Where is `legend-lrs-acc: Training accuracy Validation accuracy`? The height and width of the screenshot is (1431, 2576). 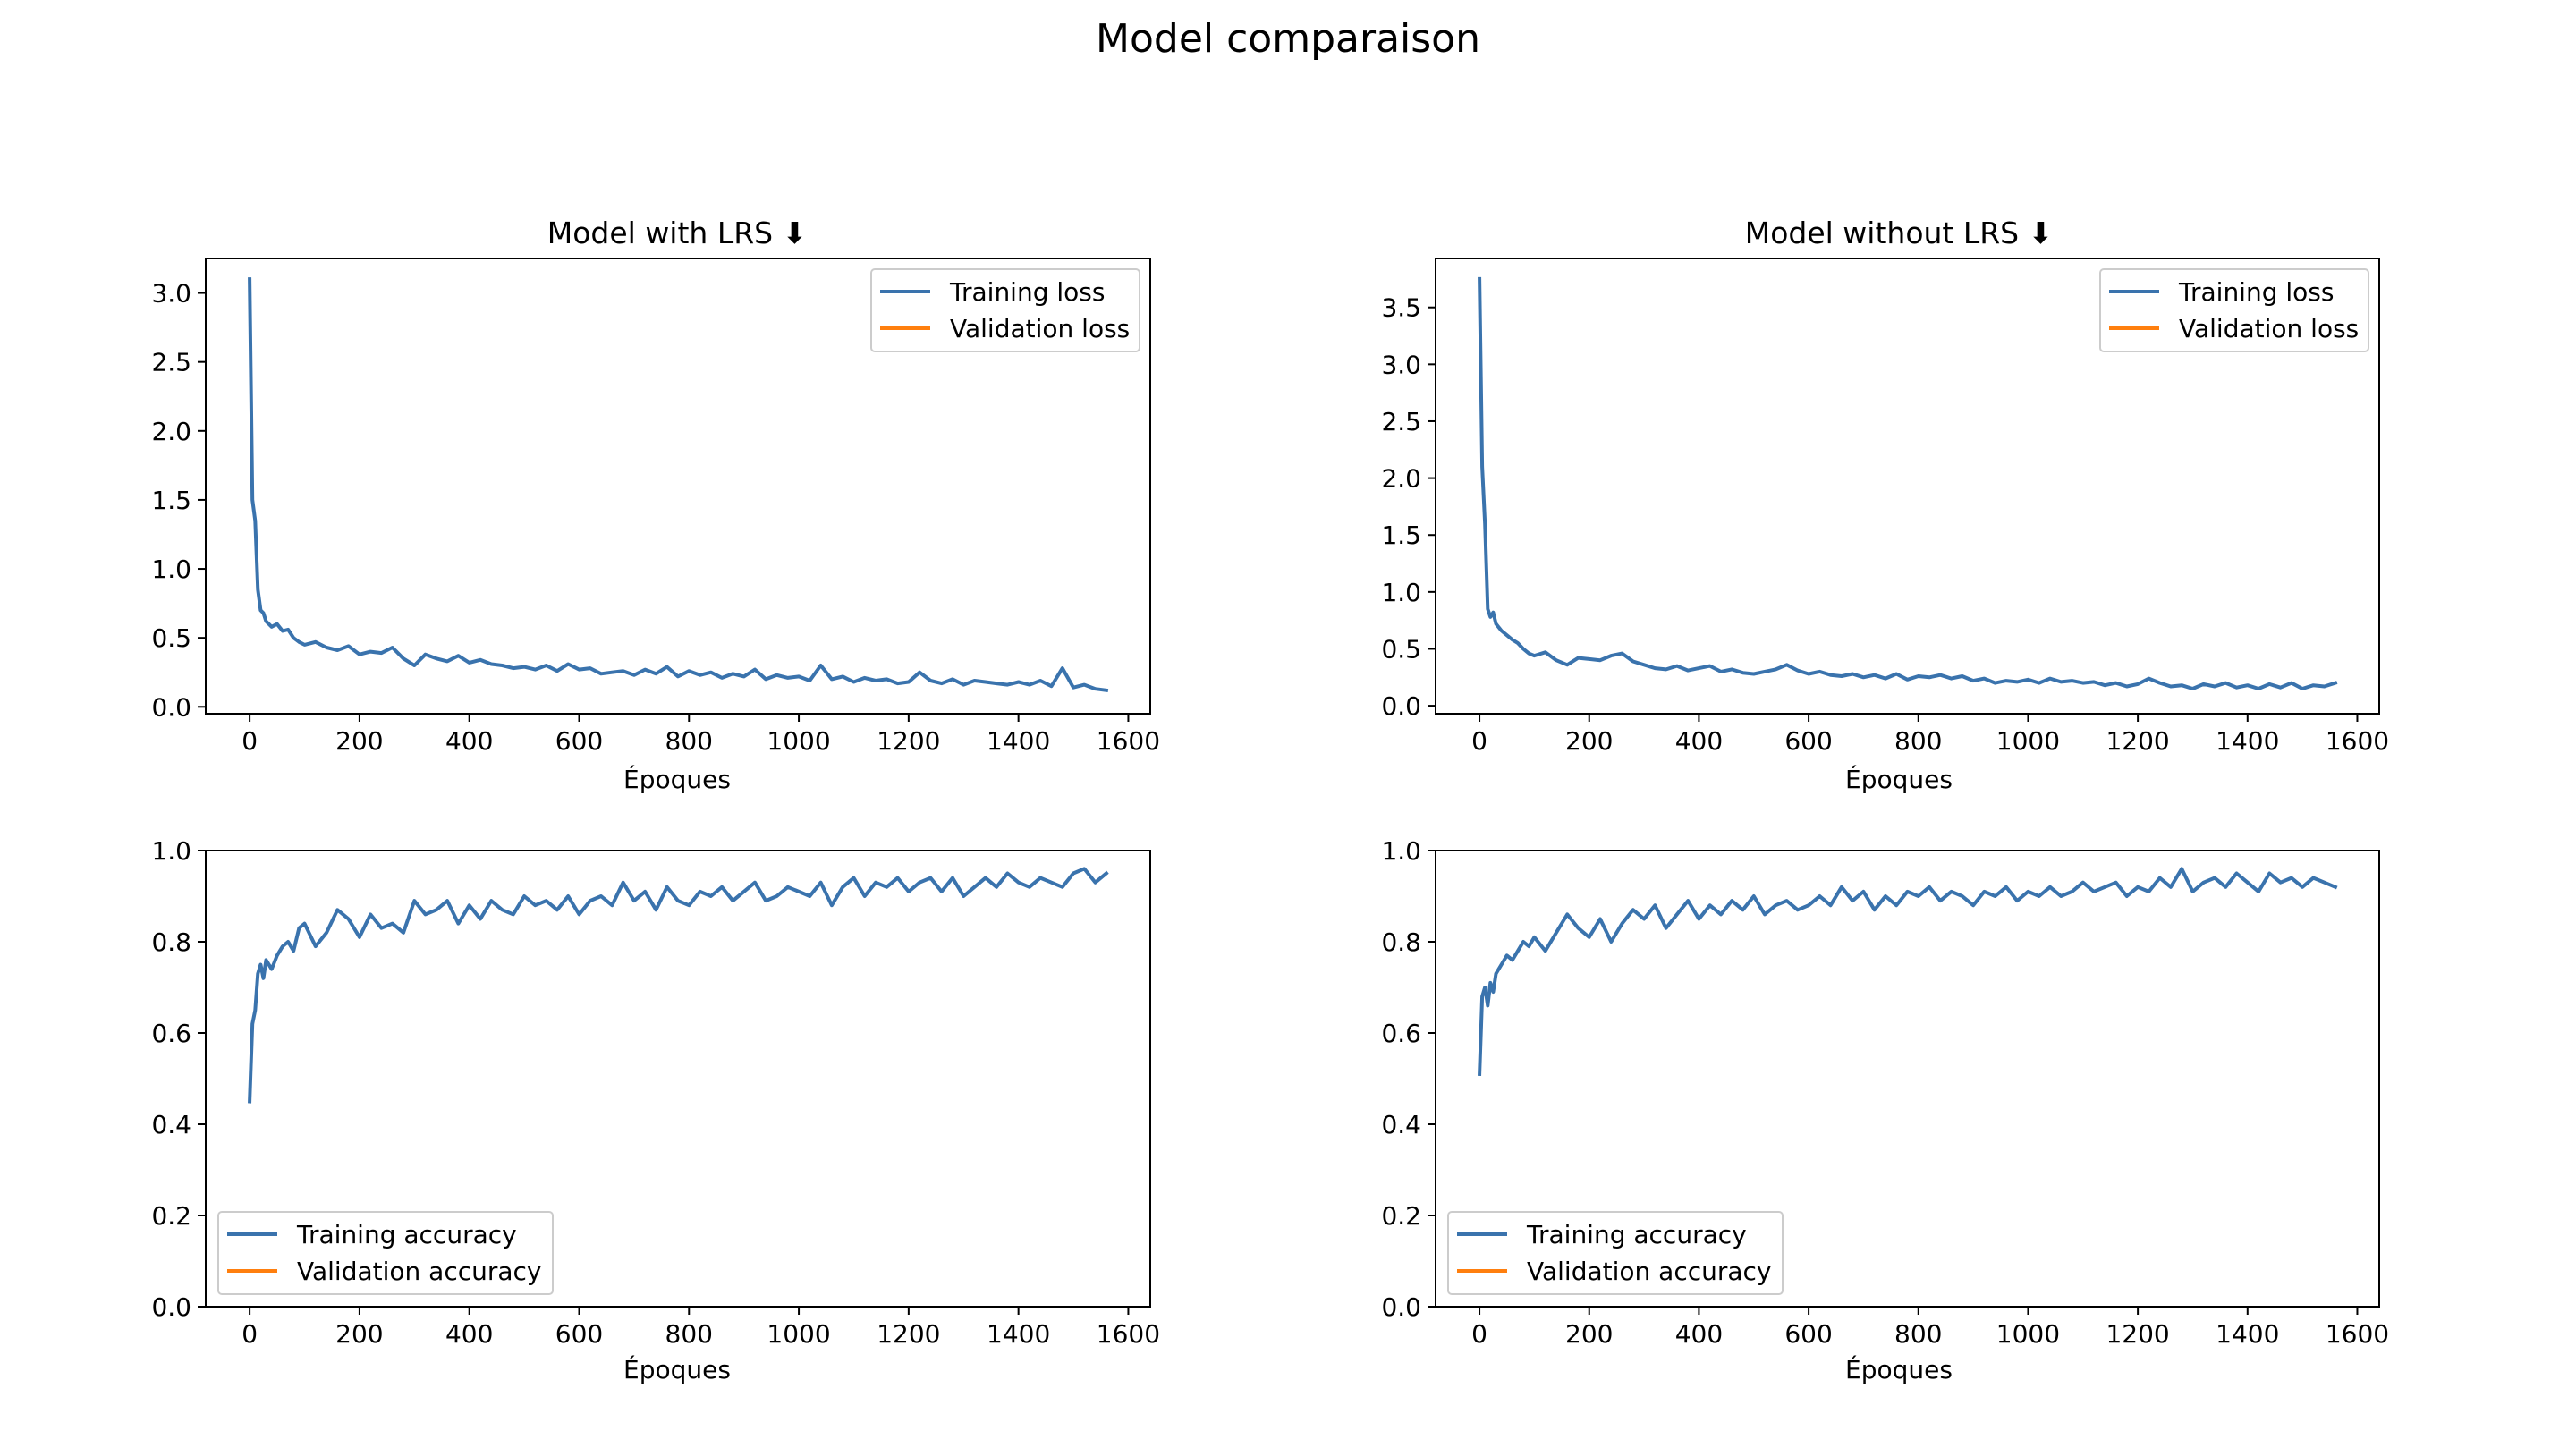
legend-lrs-acc: Training accuracy Validation accuracy is located at coordinates (385, 1253).